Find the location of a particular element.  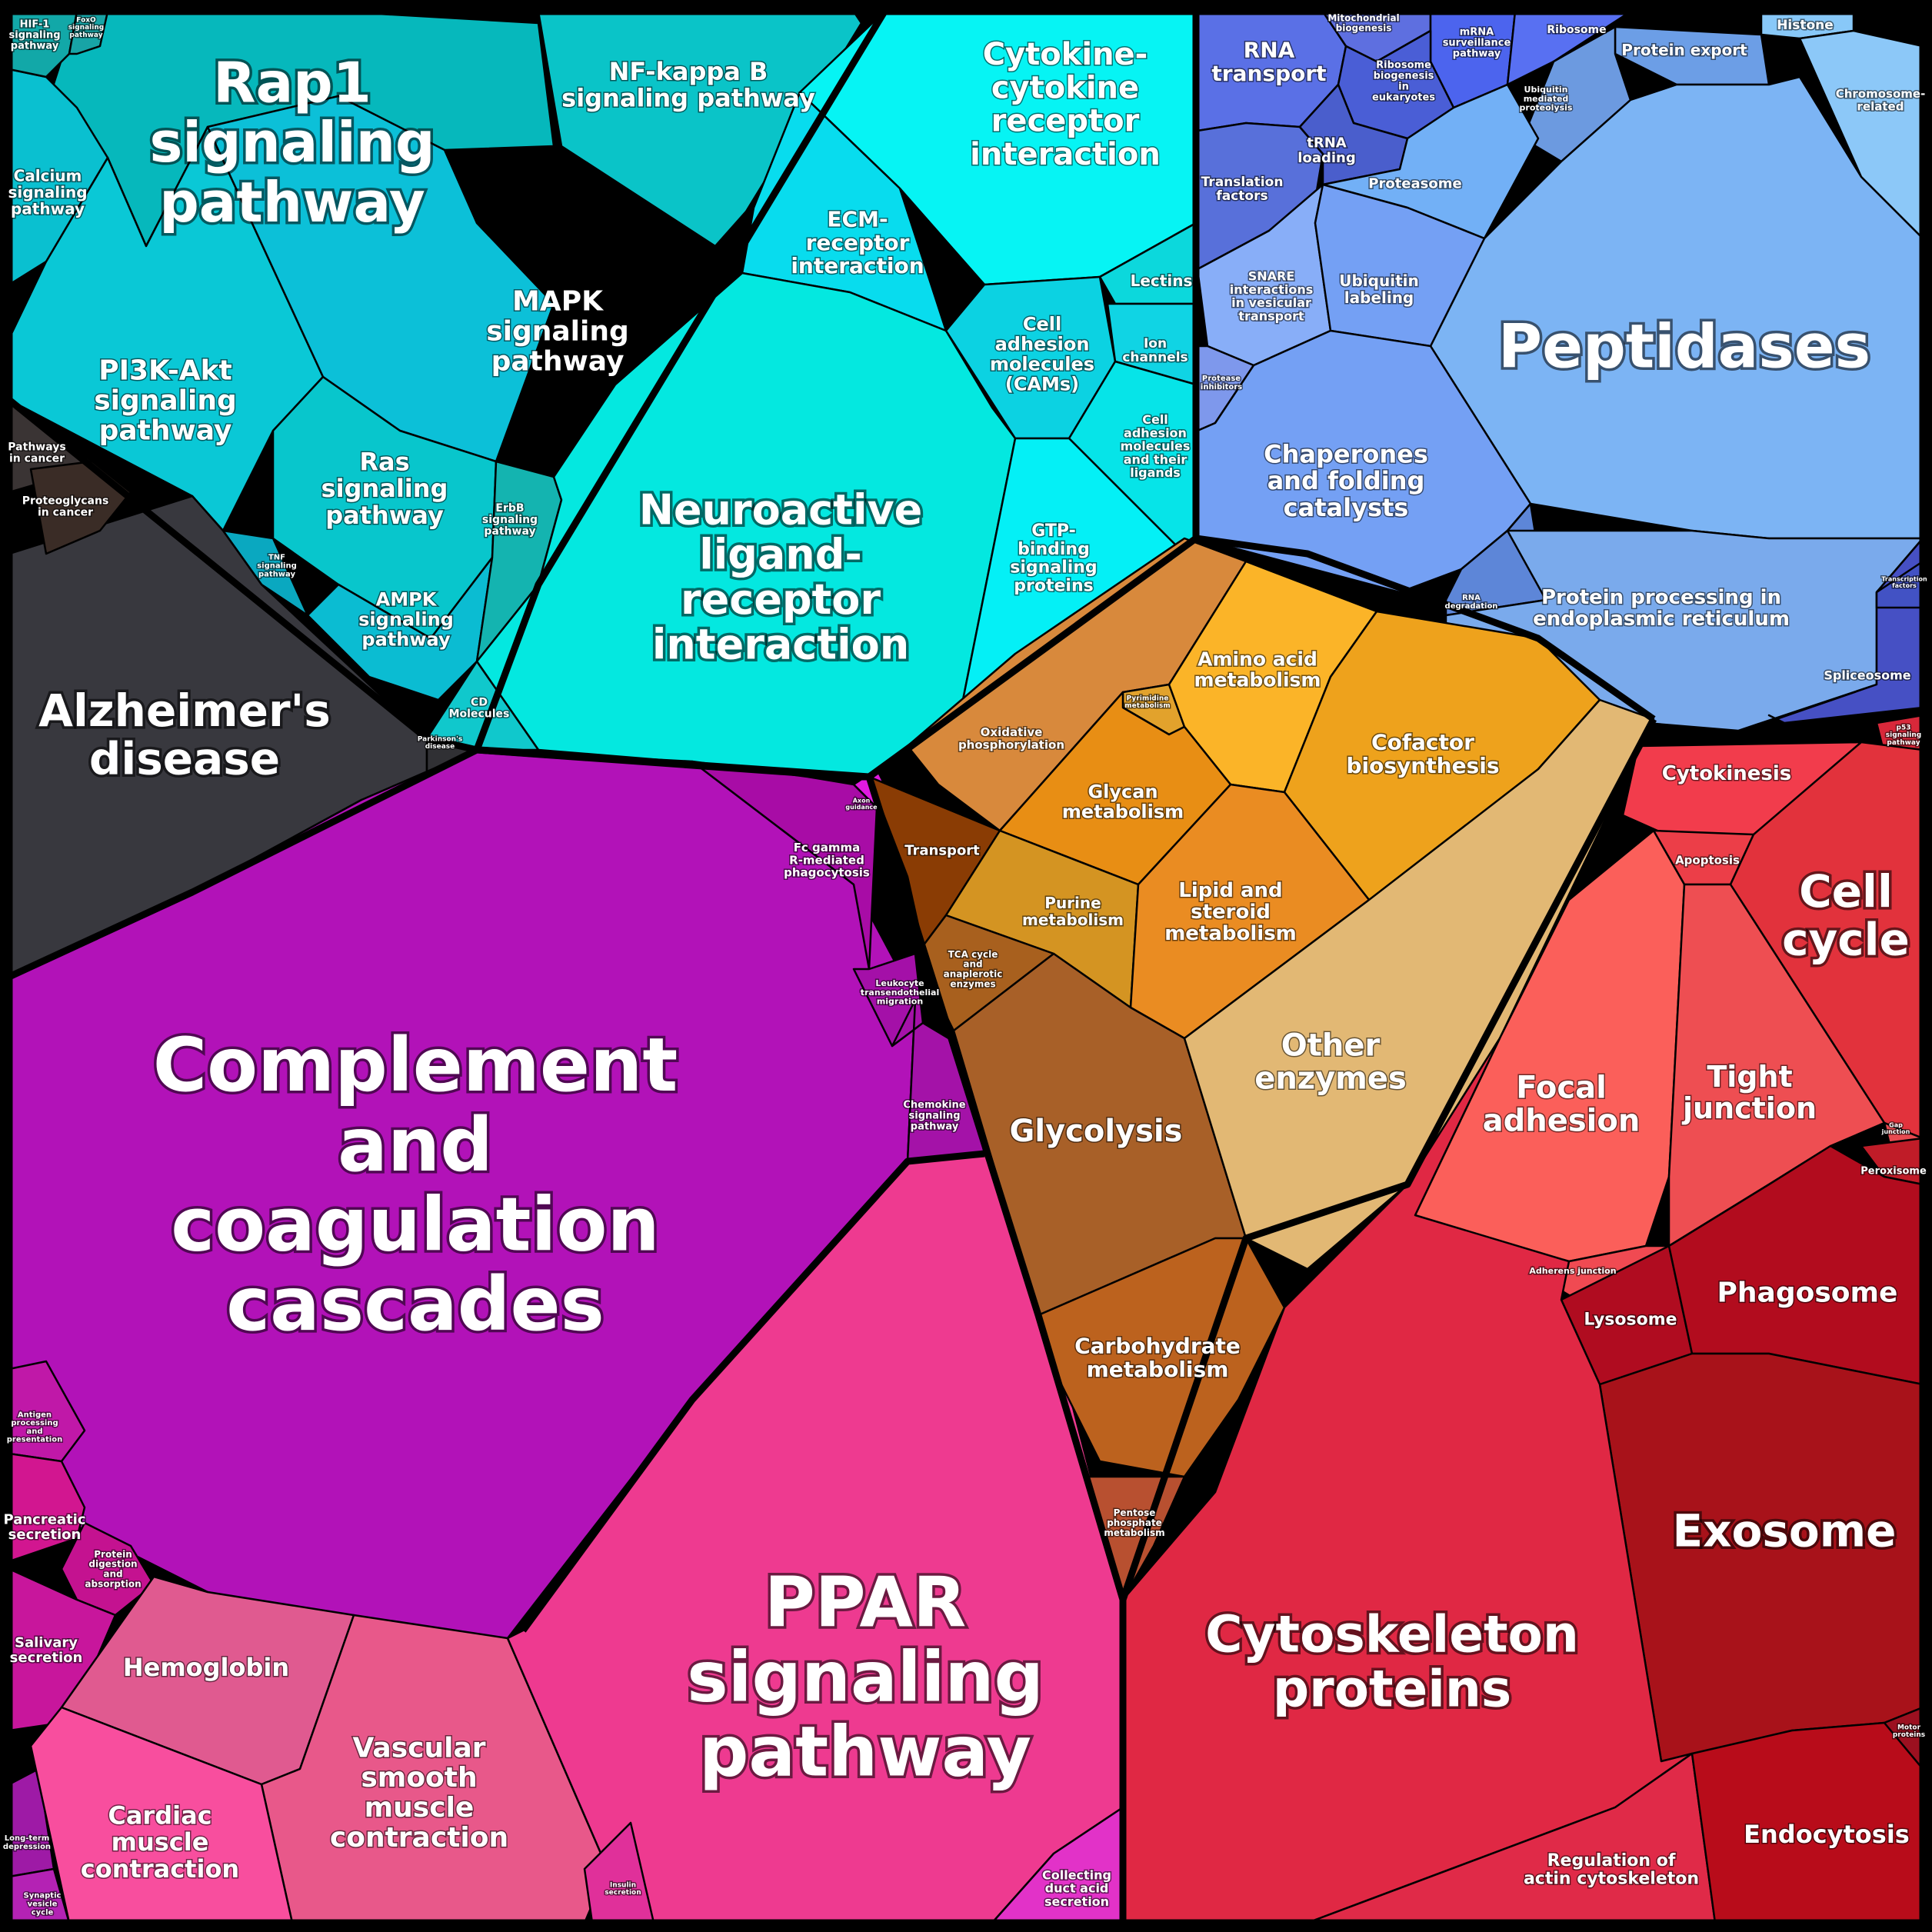

label-line: FoxO is located at coordinates (86, 20).